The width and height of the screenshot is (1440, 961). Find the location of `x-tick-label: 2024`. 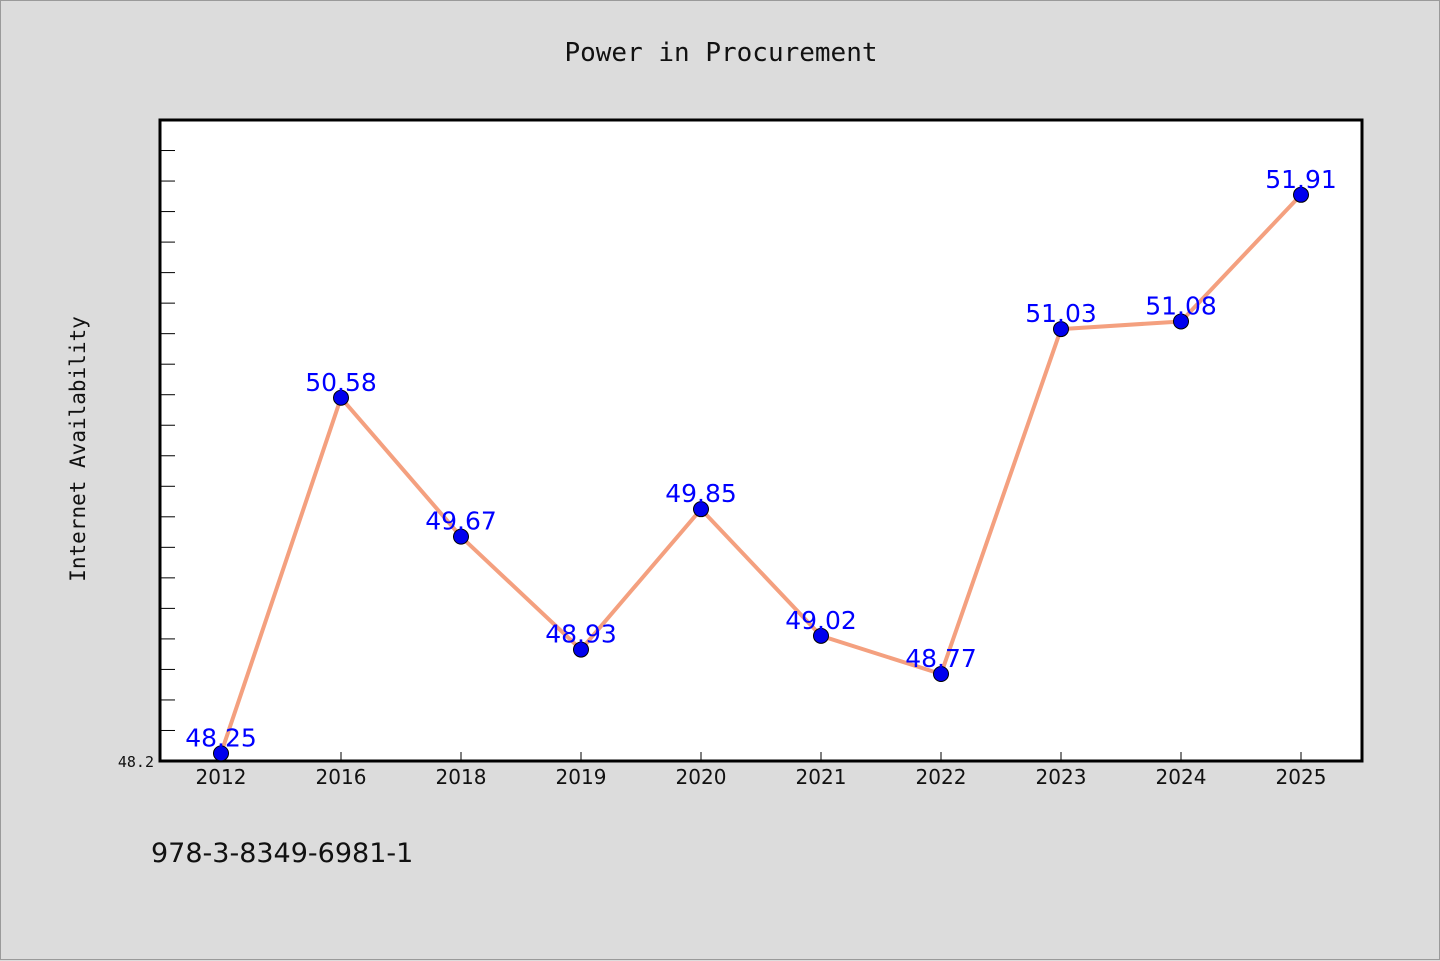

x-tick-label: 2024 is located at coordinates (1181, 777).